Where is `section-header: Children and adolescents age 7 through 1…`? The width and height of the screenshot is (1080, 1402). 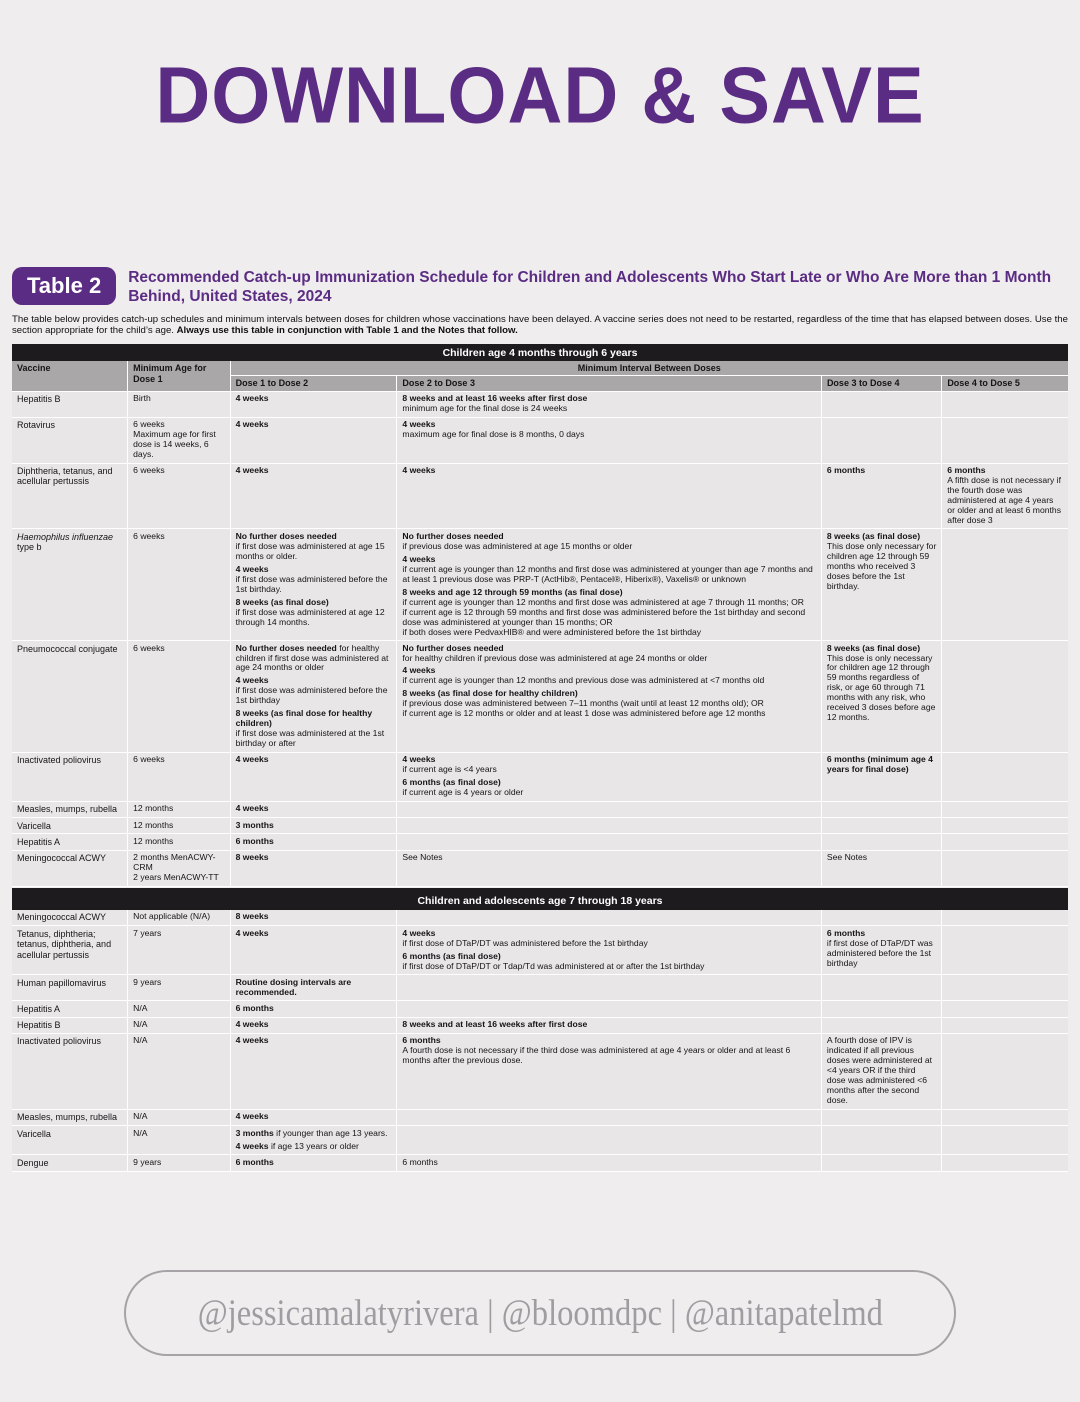 section-header: Children and adolescents age 7 through 1… is located at coordinates (540, 901).